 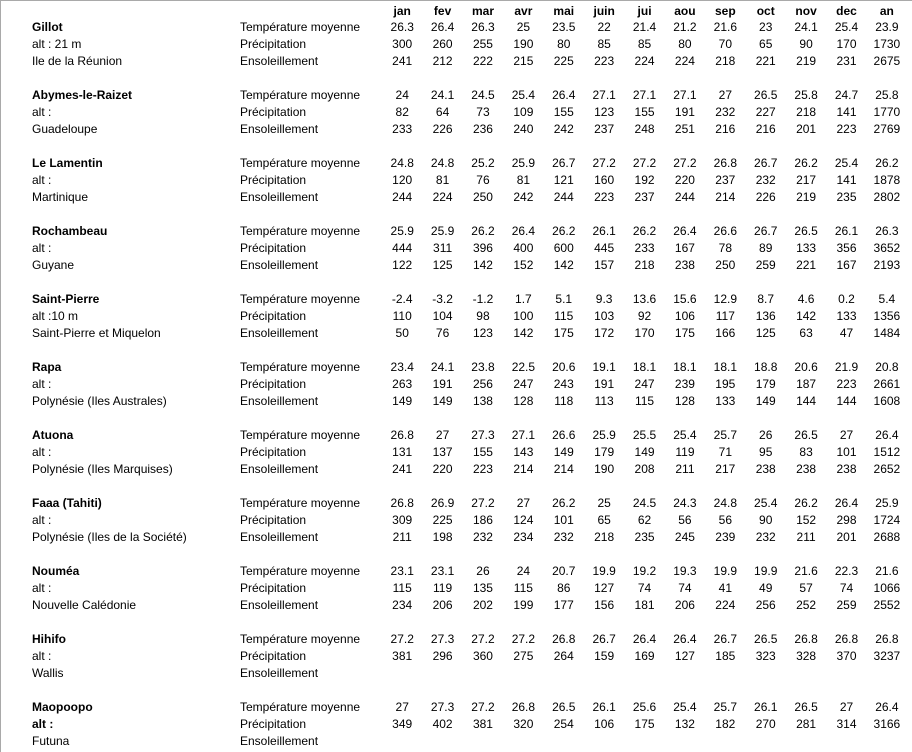 What do you see at coordinates (685, 27) in the screenshot?
I see `value-cell: 21.2` at bounding box center [685, 27].